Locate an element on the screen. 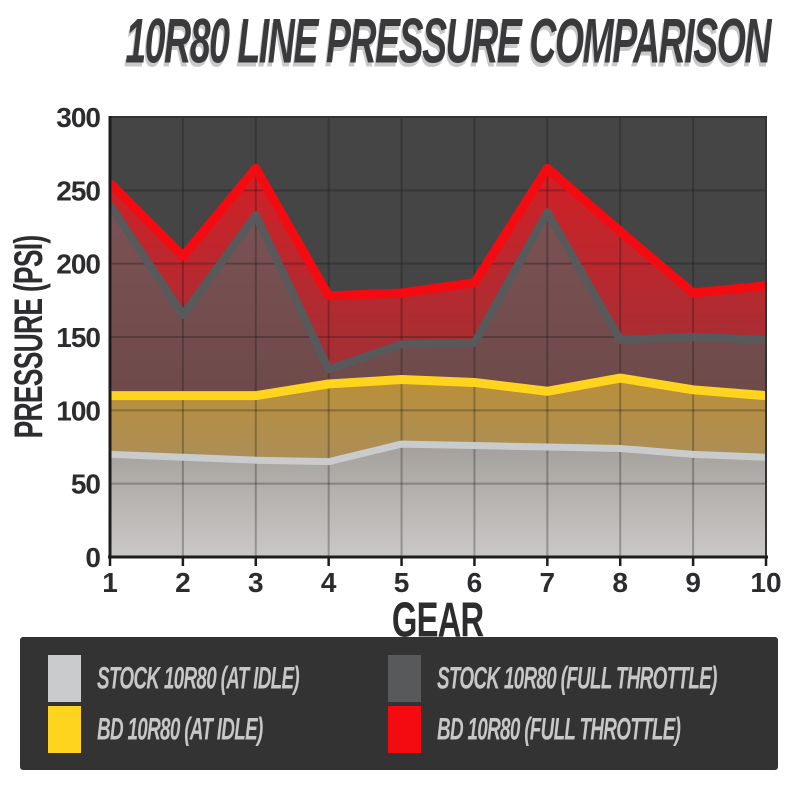  x-axis-ticks is located at coordinates (438, 561).